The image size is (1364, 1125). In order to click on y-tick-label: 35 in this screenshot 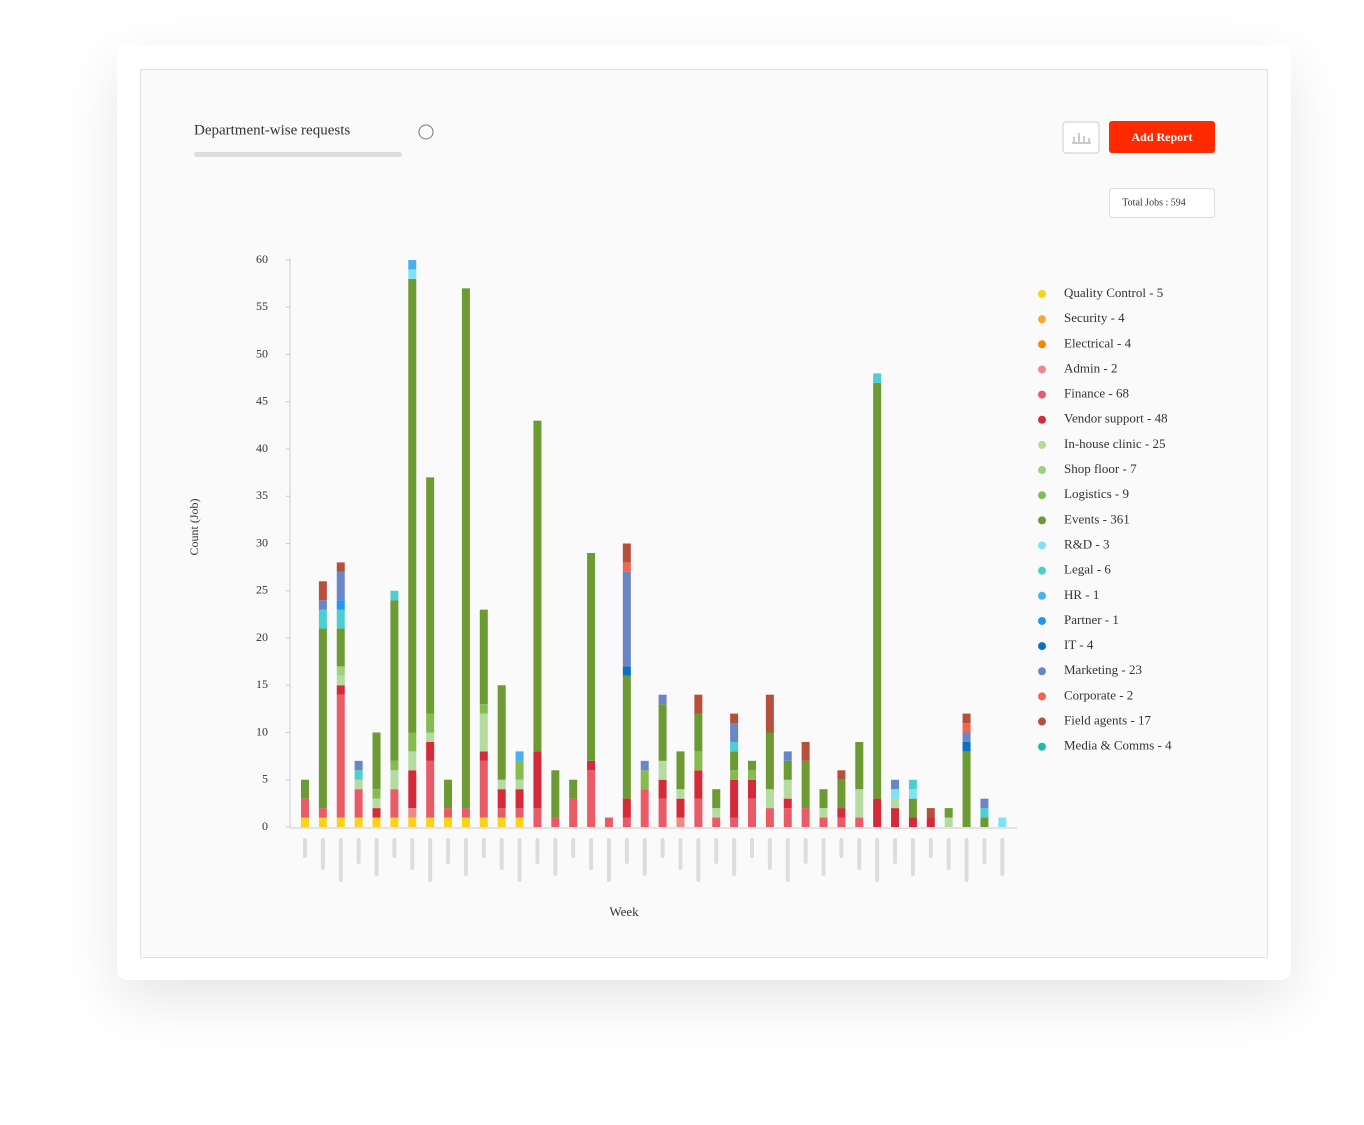, I will do `click(262, 495)`.